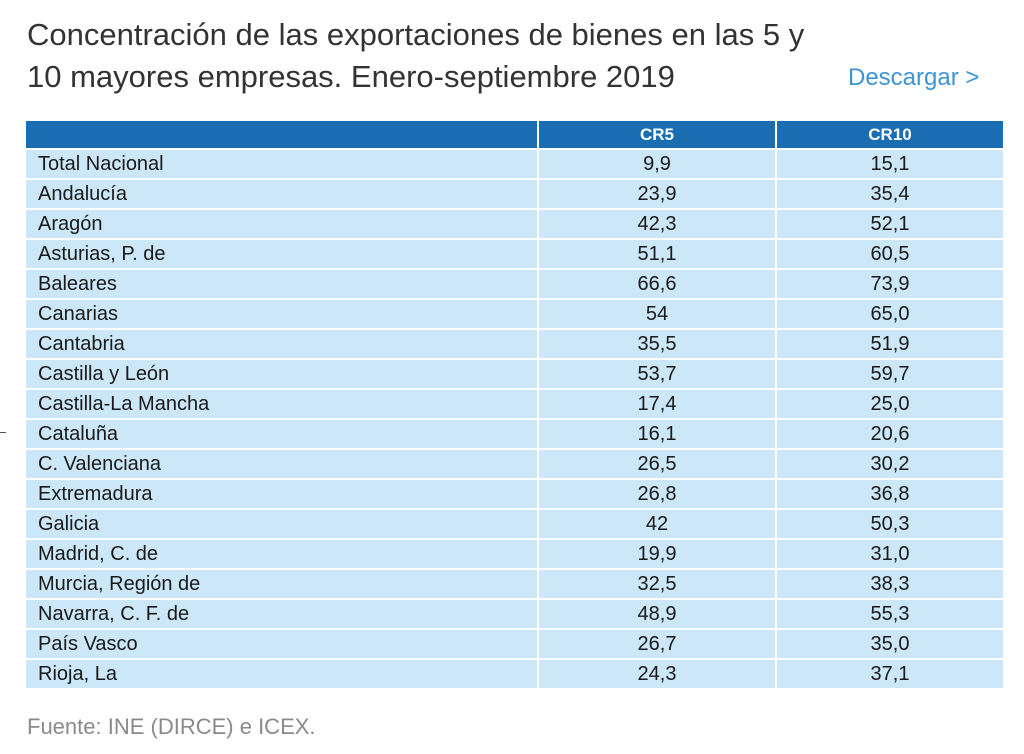  I want to click on region-cell: Rioja, La, so click(282, 675).